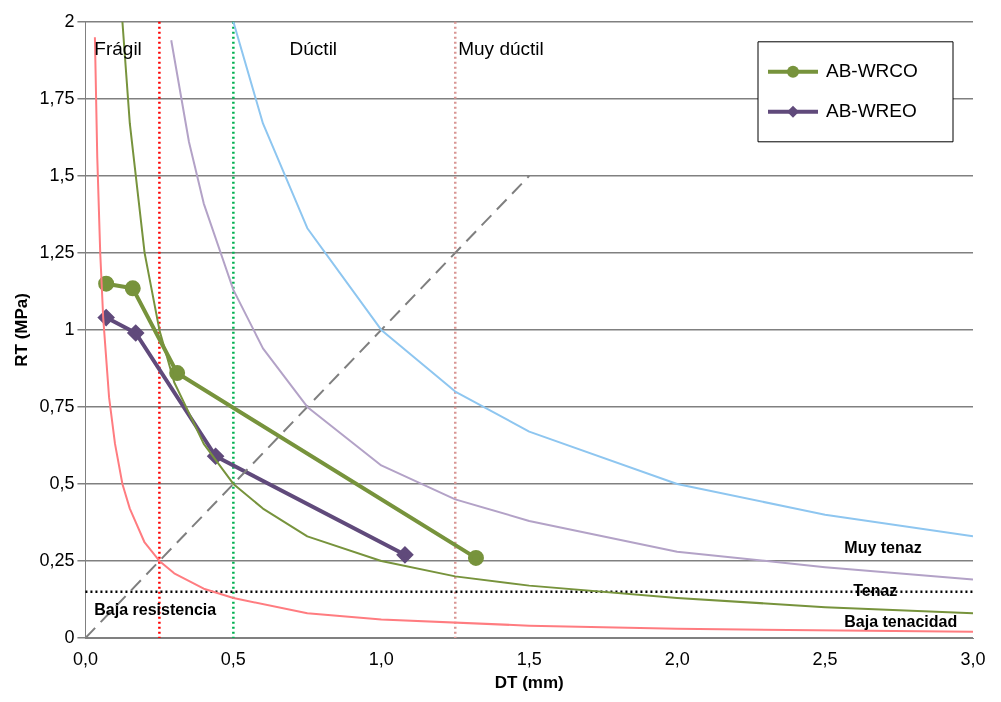 The width and height of the screenshot is (1001, 702). I want to click on x-tick-label: 3,0, so click(973, 658).